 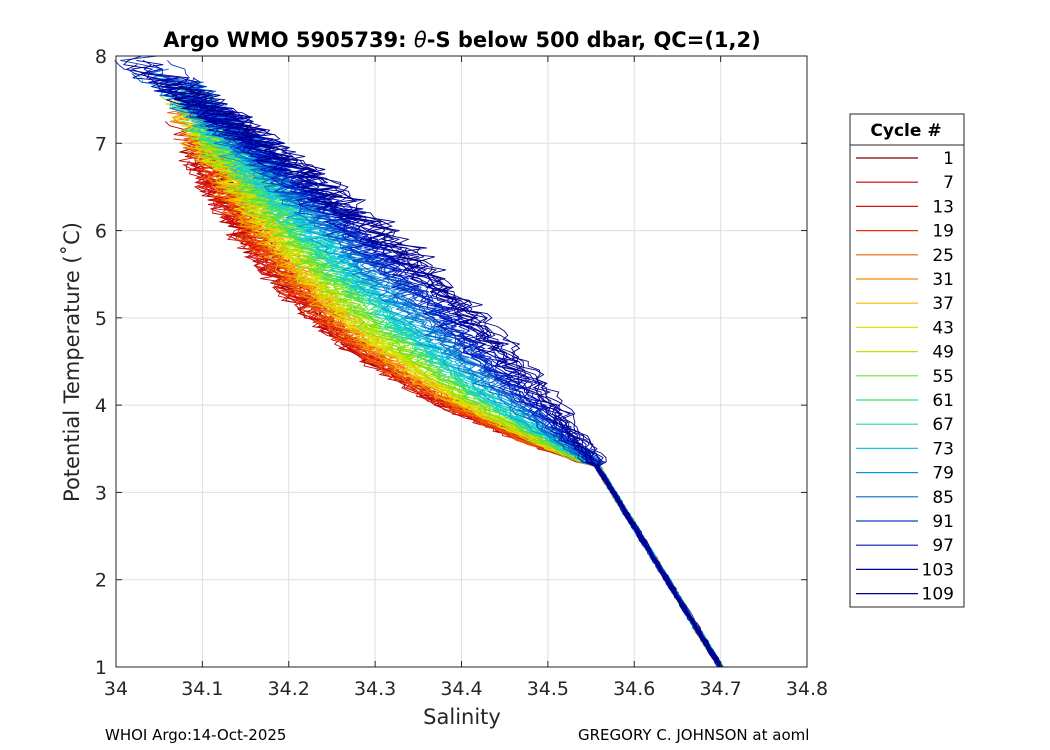 I want to click on legend-label: 13, so click(x=943, y=207).